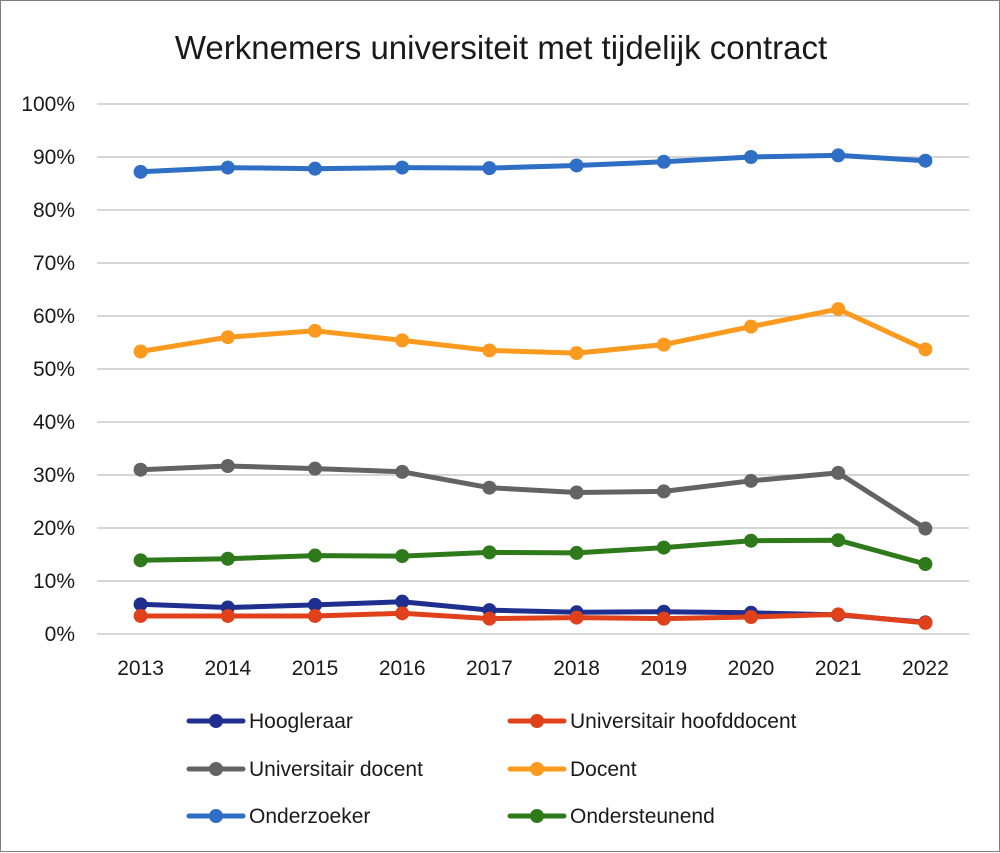  Describe the element at coordinates (489, 668) in the screenshot. I see `x-tick-label: 2017` at that location.